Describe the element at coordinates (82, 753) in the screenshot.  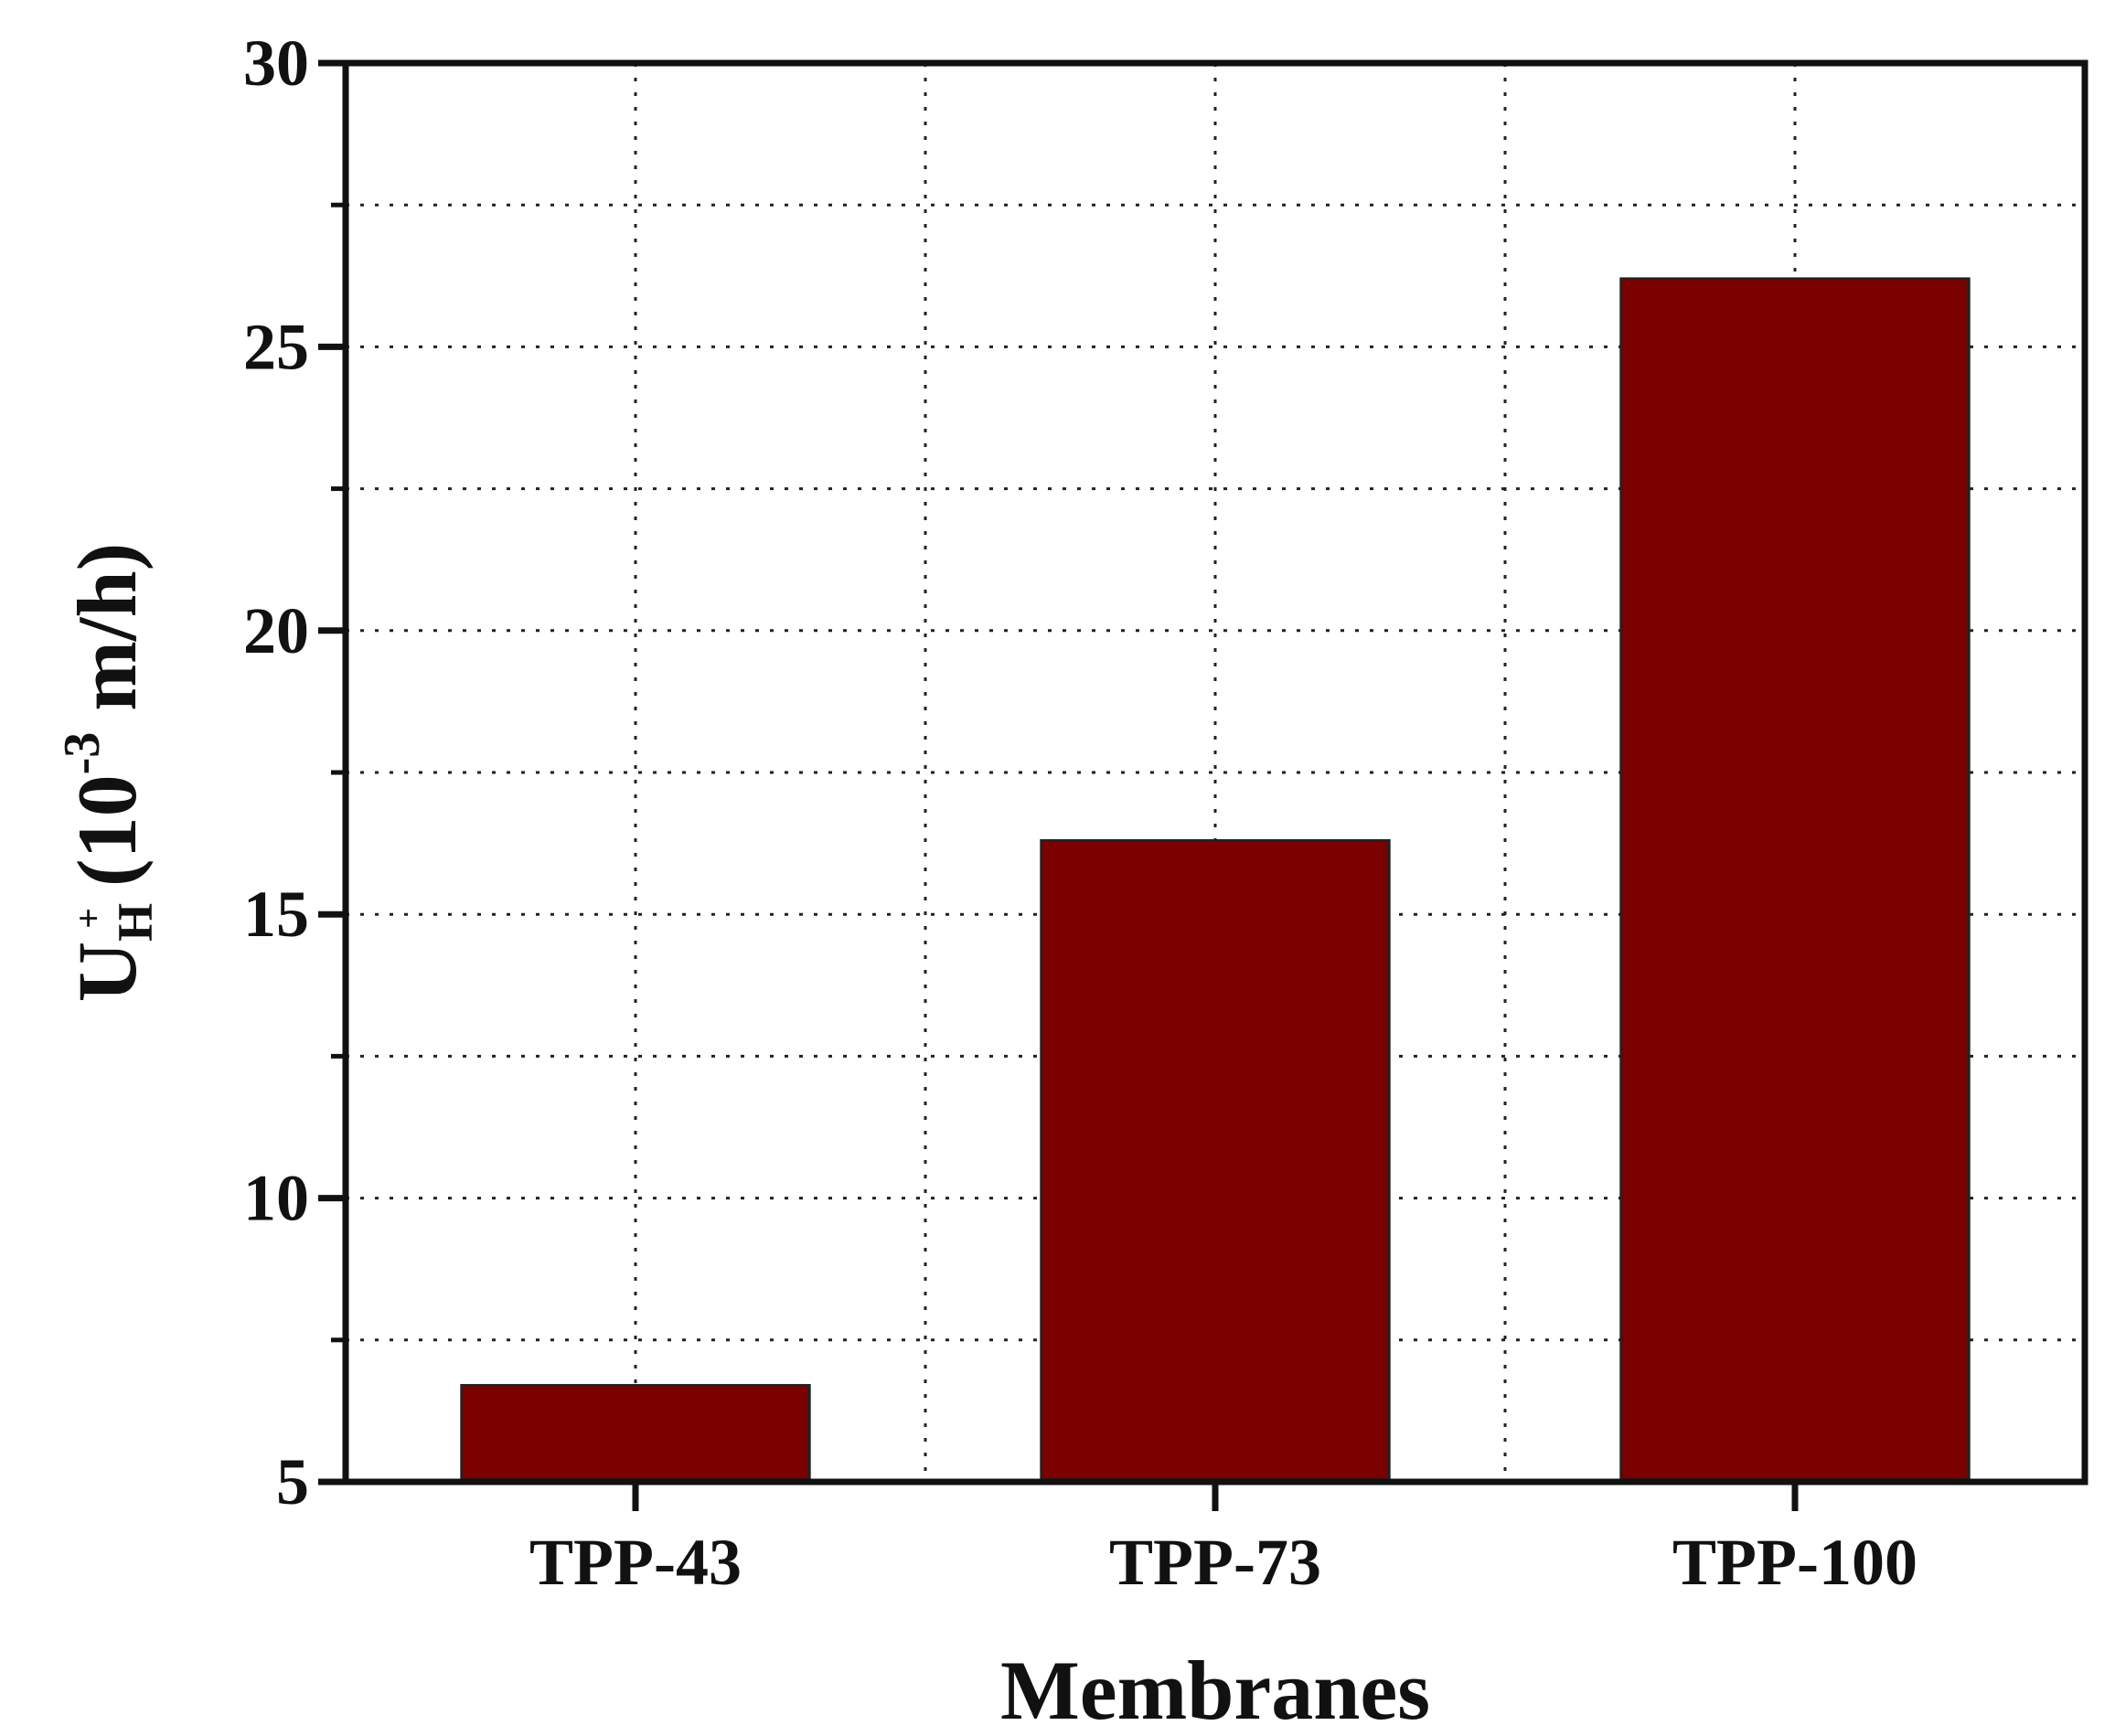
I see `y-axis-title-exp: -3` at that location.